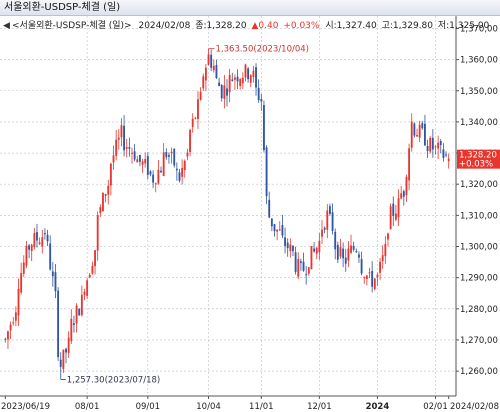 The width and height of the screenshot is (500, 412). I want to click on info-date: 2024/02/08, so click(164, 26).